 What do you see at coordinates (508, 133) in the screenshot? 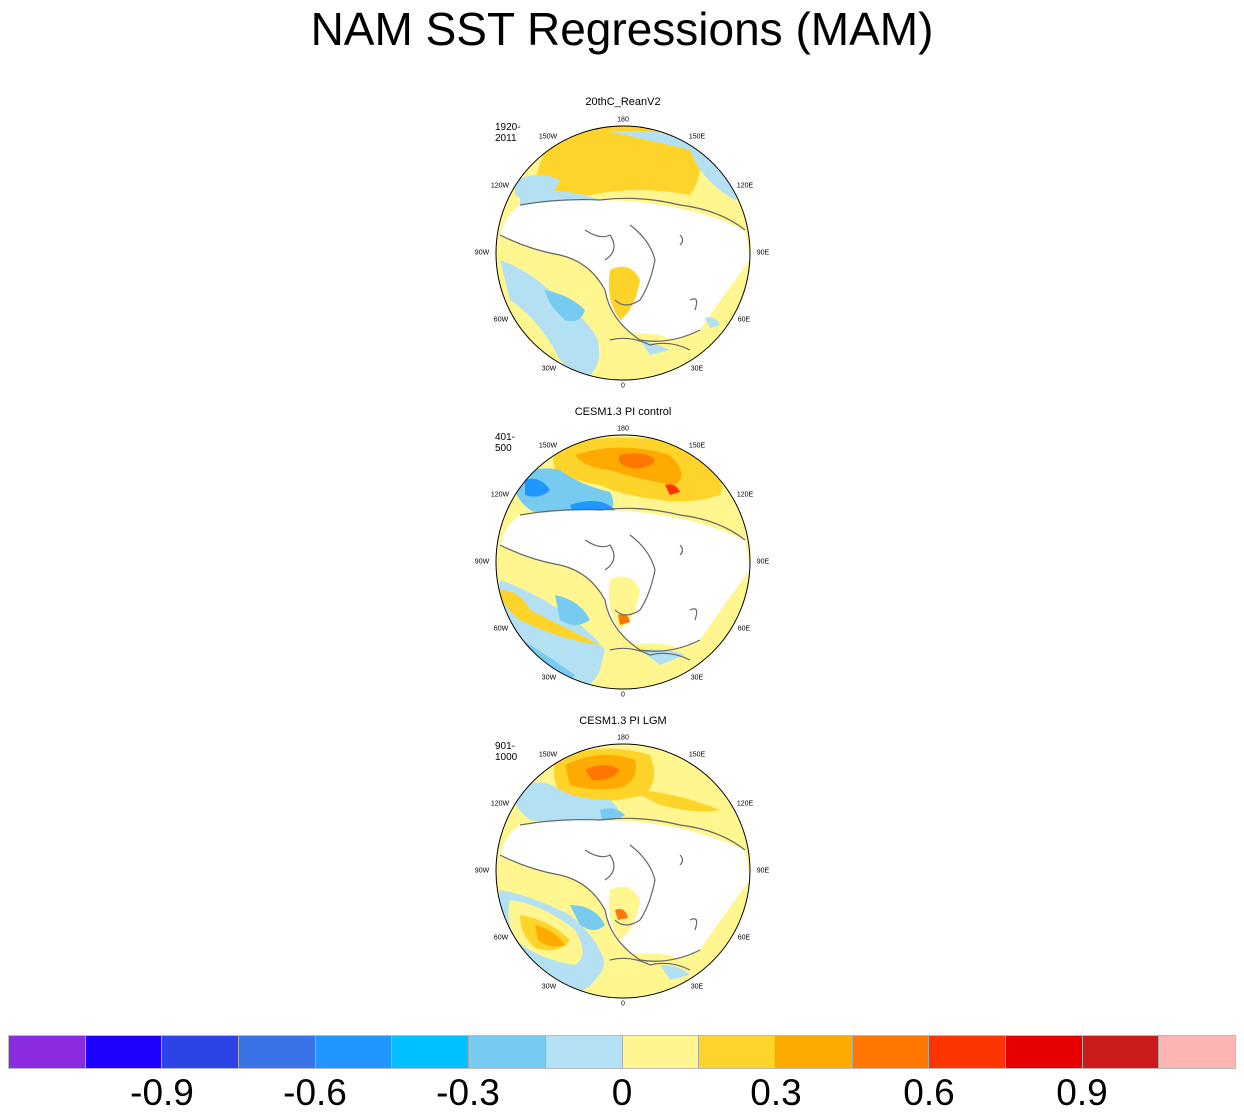
I see `period-label: 1920-2011` at bounding box center [508, 133].